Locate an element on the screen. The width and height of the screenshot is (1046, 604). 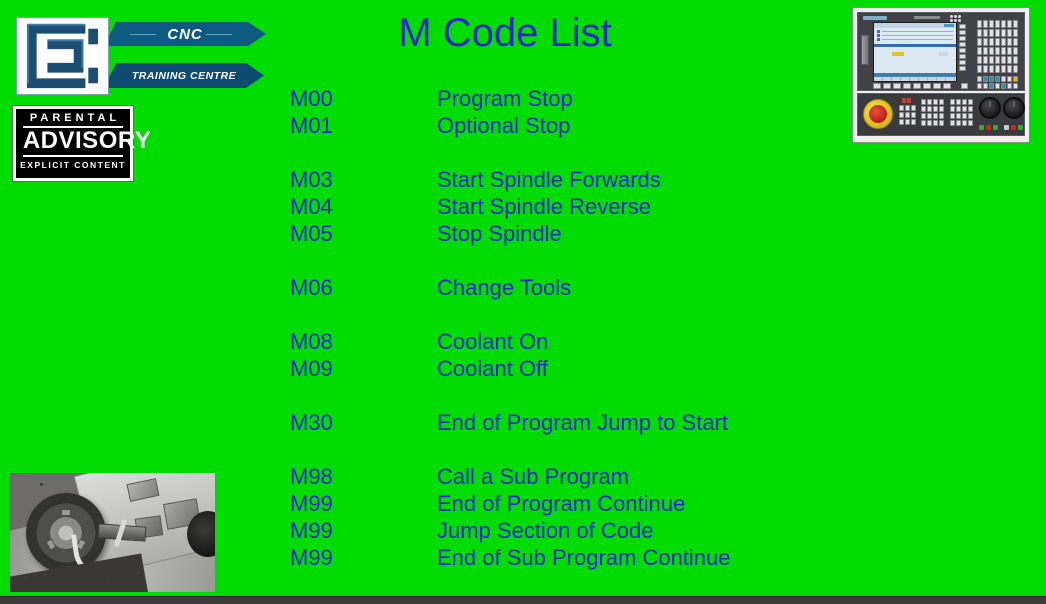
emergency-stop-button is located at coordinates (878, 114).